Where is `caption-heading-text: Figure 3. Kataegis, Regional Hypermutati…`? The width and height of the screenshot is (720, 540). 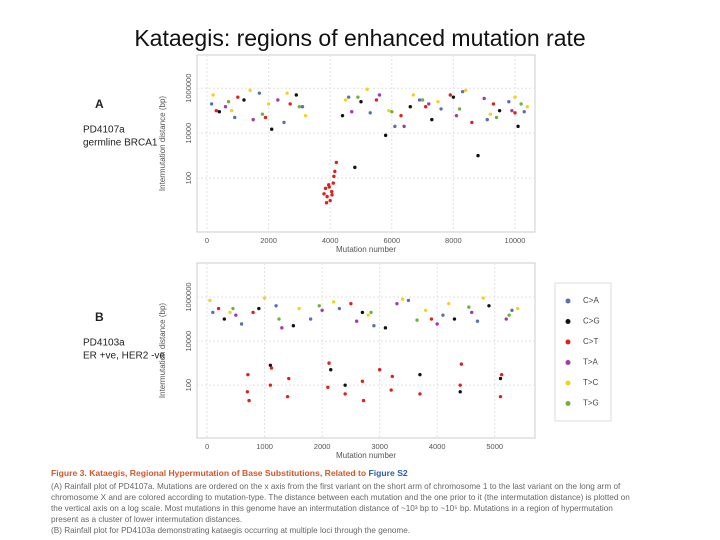 caption-heading-text: Figure 3. Kataegis, Regional Hypermutati… is located at coordinates (210, 473).